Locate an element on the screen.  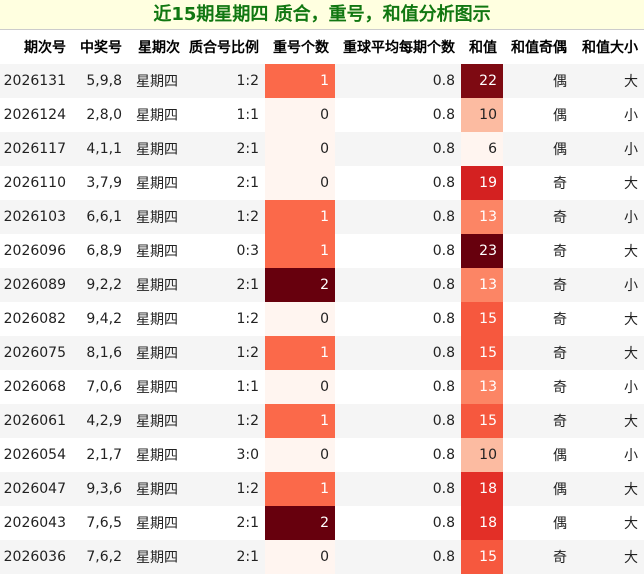
column-header: 重球平均每期个数 is located at coordinates (398, 47).